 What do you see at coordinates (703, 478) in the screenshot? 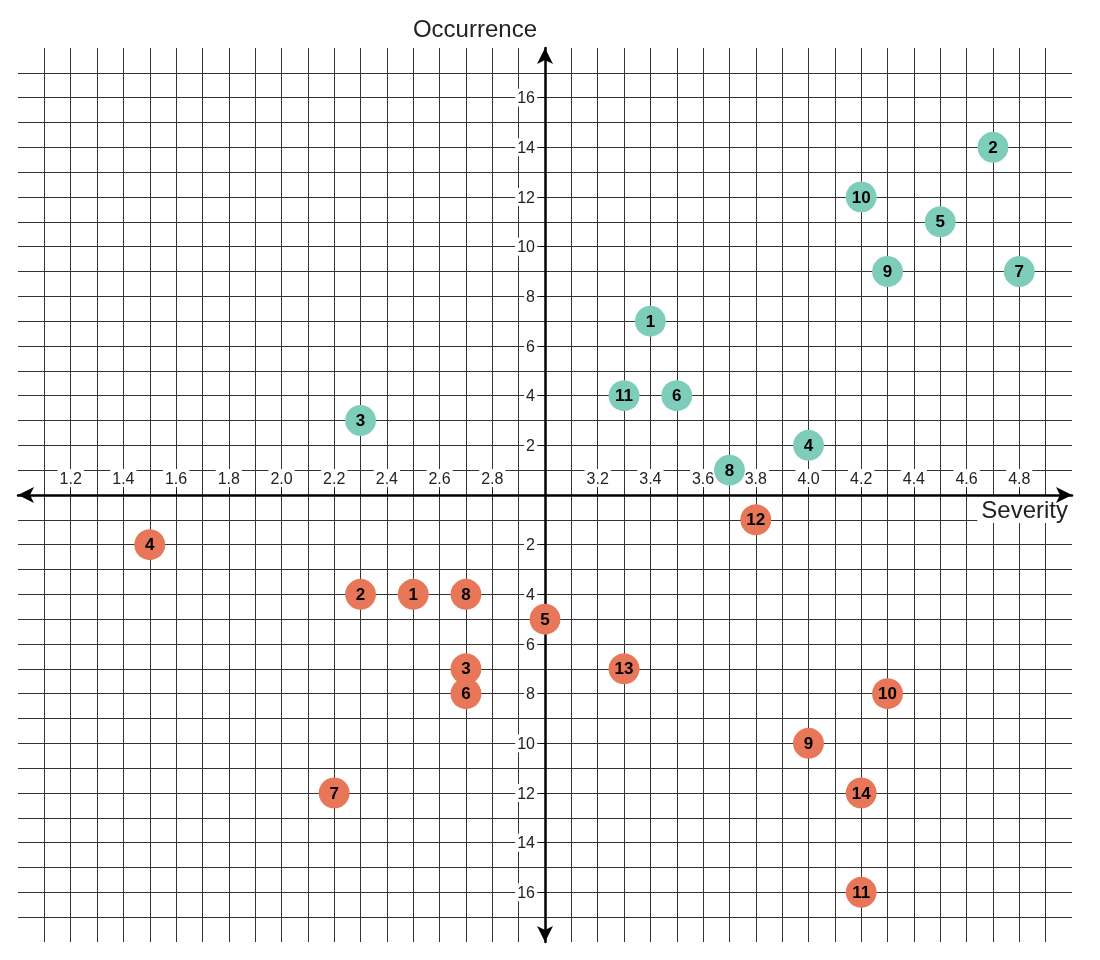
I see `x-tick-label: 3.6` at bounding box center [703, 478].